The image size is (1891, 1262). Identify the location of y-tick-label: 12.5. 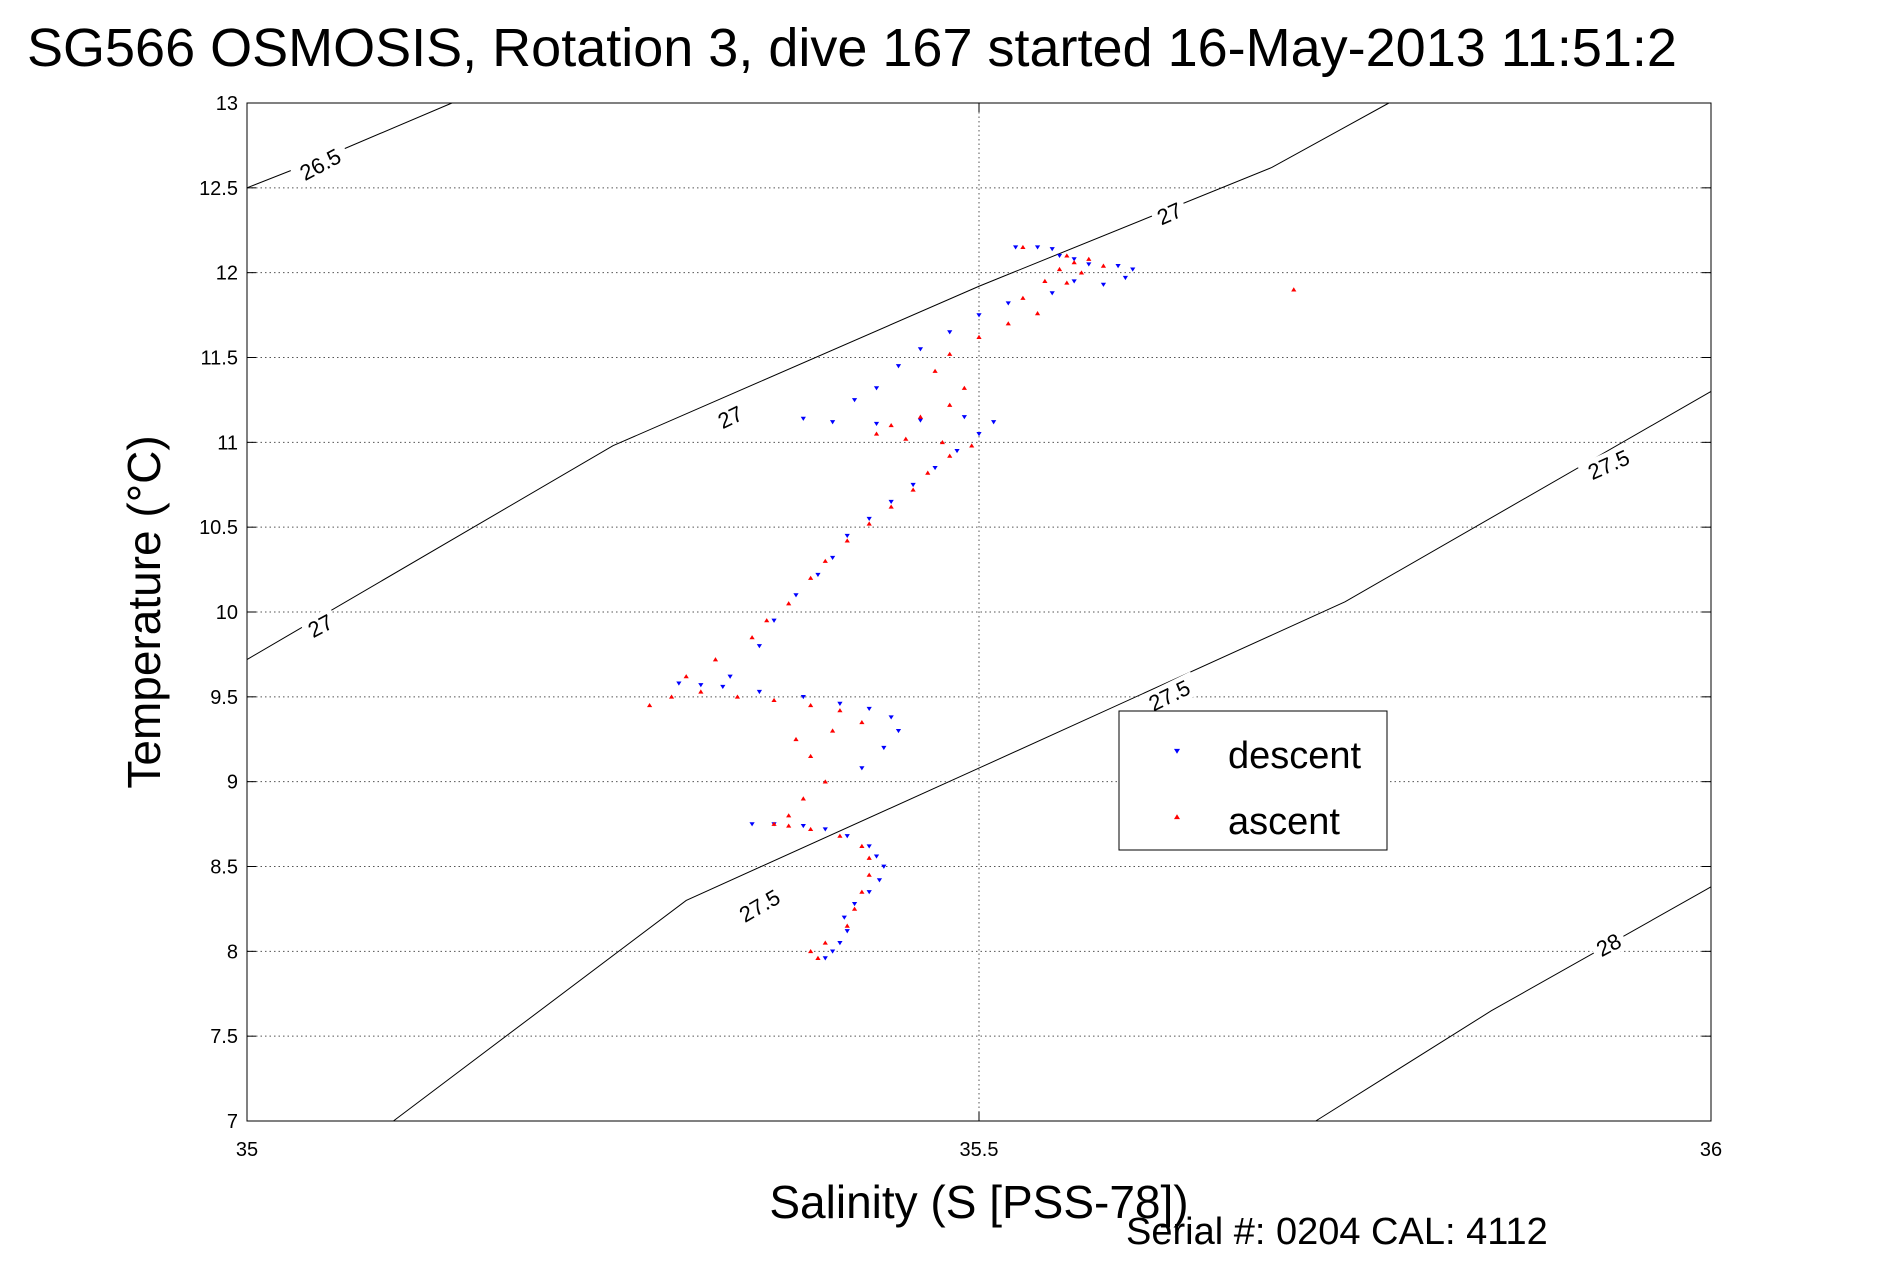
(218, 189).